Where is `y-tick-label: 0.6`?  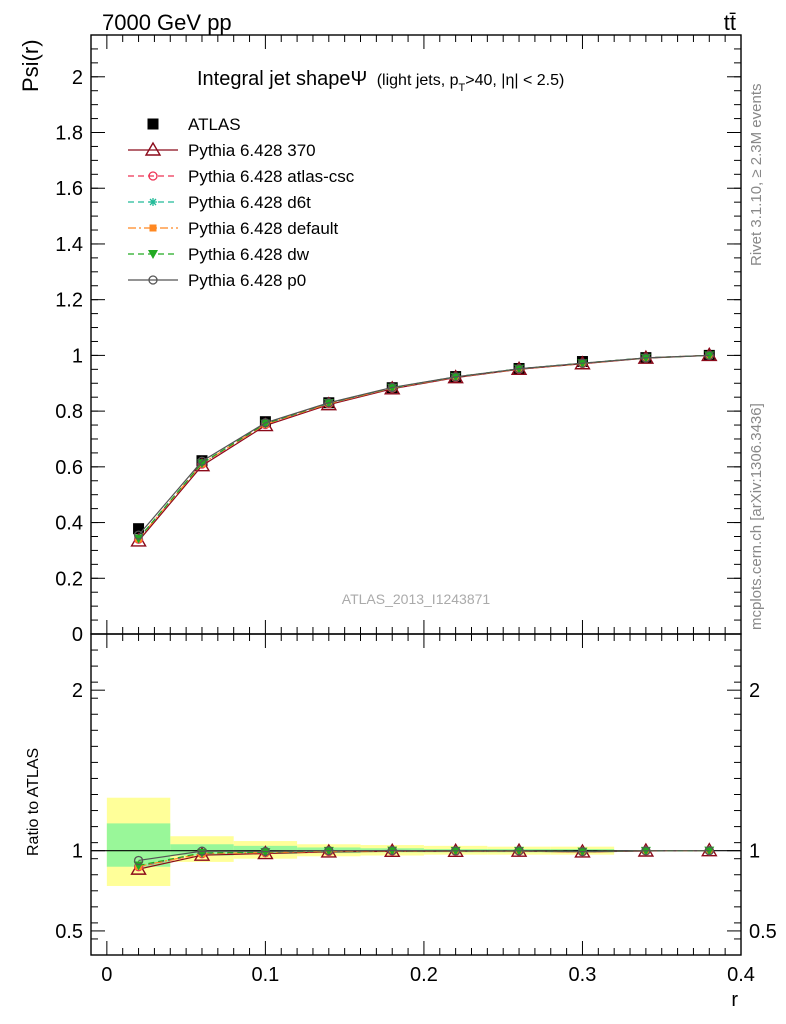 y-tick-label: 0.6 is located at coordinates (69, 468).